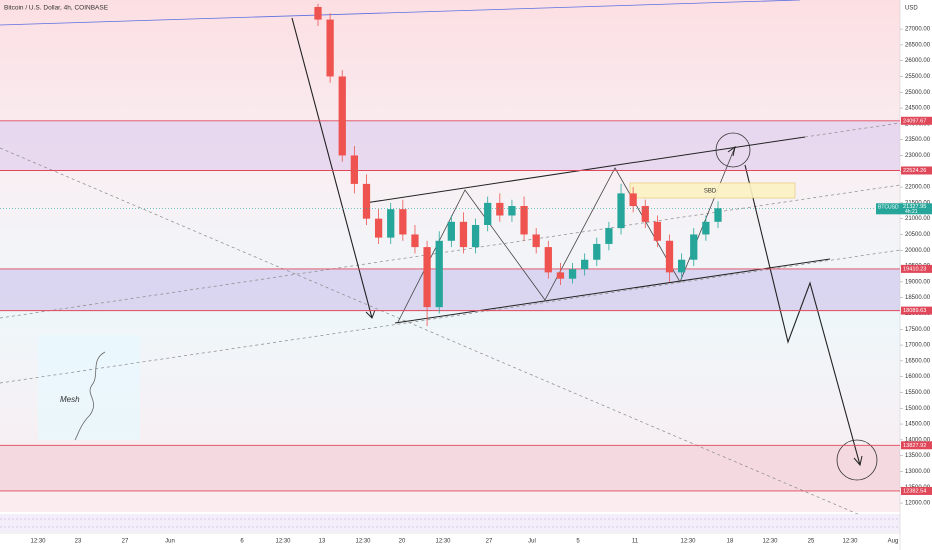 This screenshot has height=550, width=932. Describe the element at coordinates (918, 282) in the screenshot. I see `y-tick-label: 19000.00` at that location.